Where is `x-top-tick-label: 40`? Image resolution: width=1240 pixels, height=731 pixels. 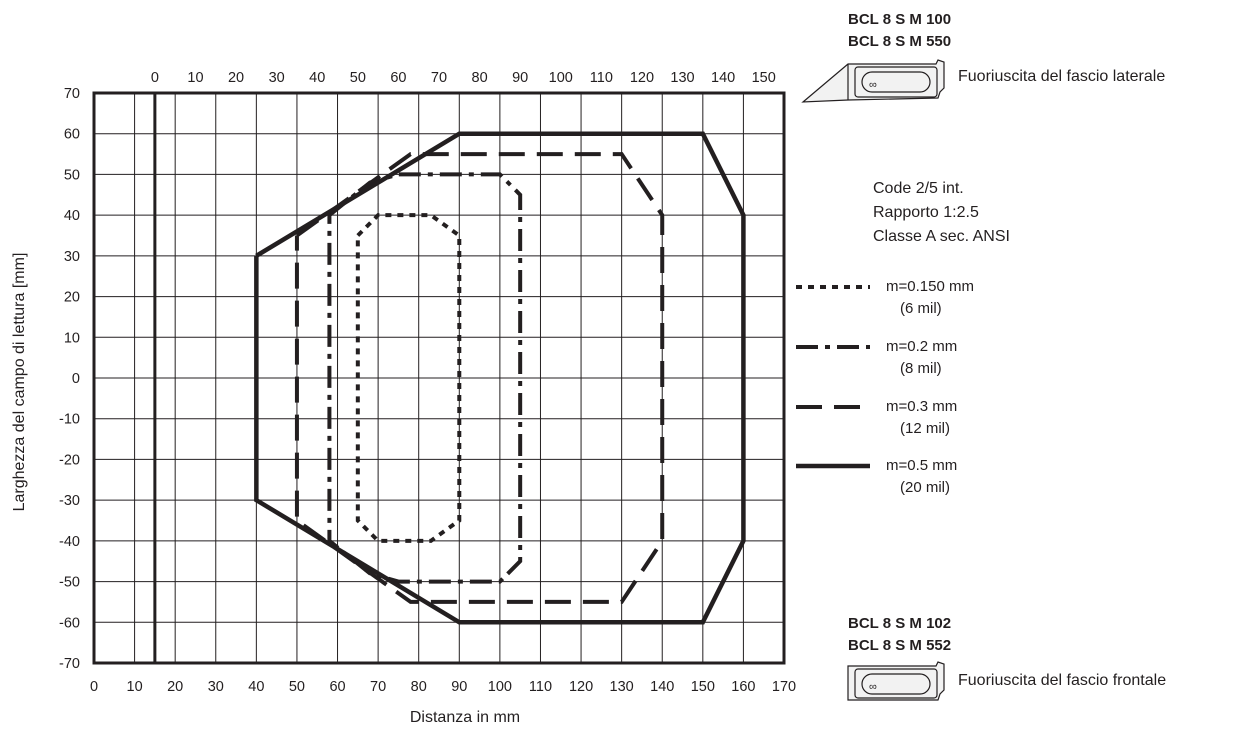
x-top-tick-label: 40 is located at coordinates (317, 78).